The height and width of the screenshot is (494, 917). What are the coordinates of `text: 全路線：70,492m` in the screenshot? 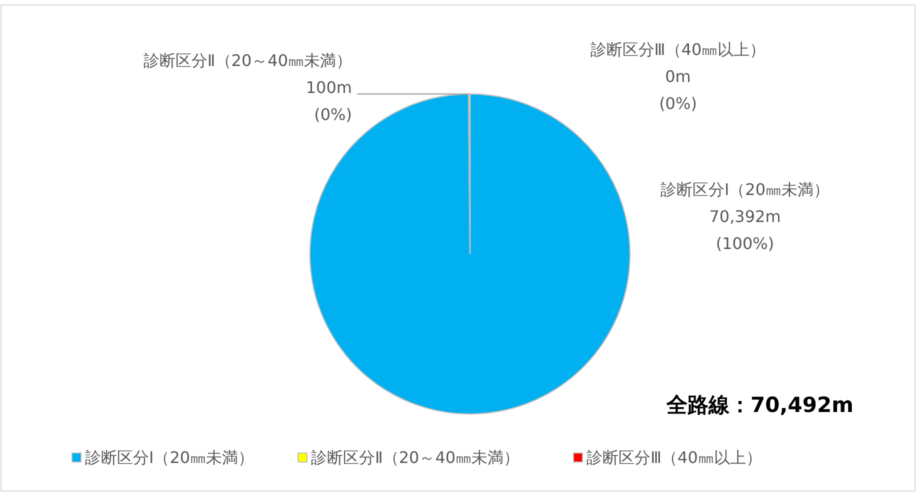 It's located at (760, 405).